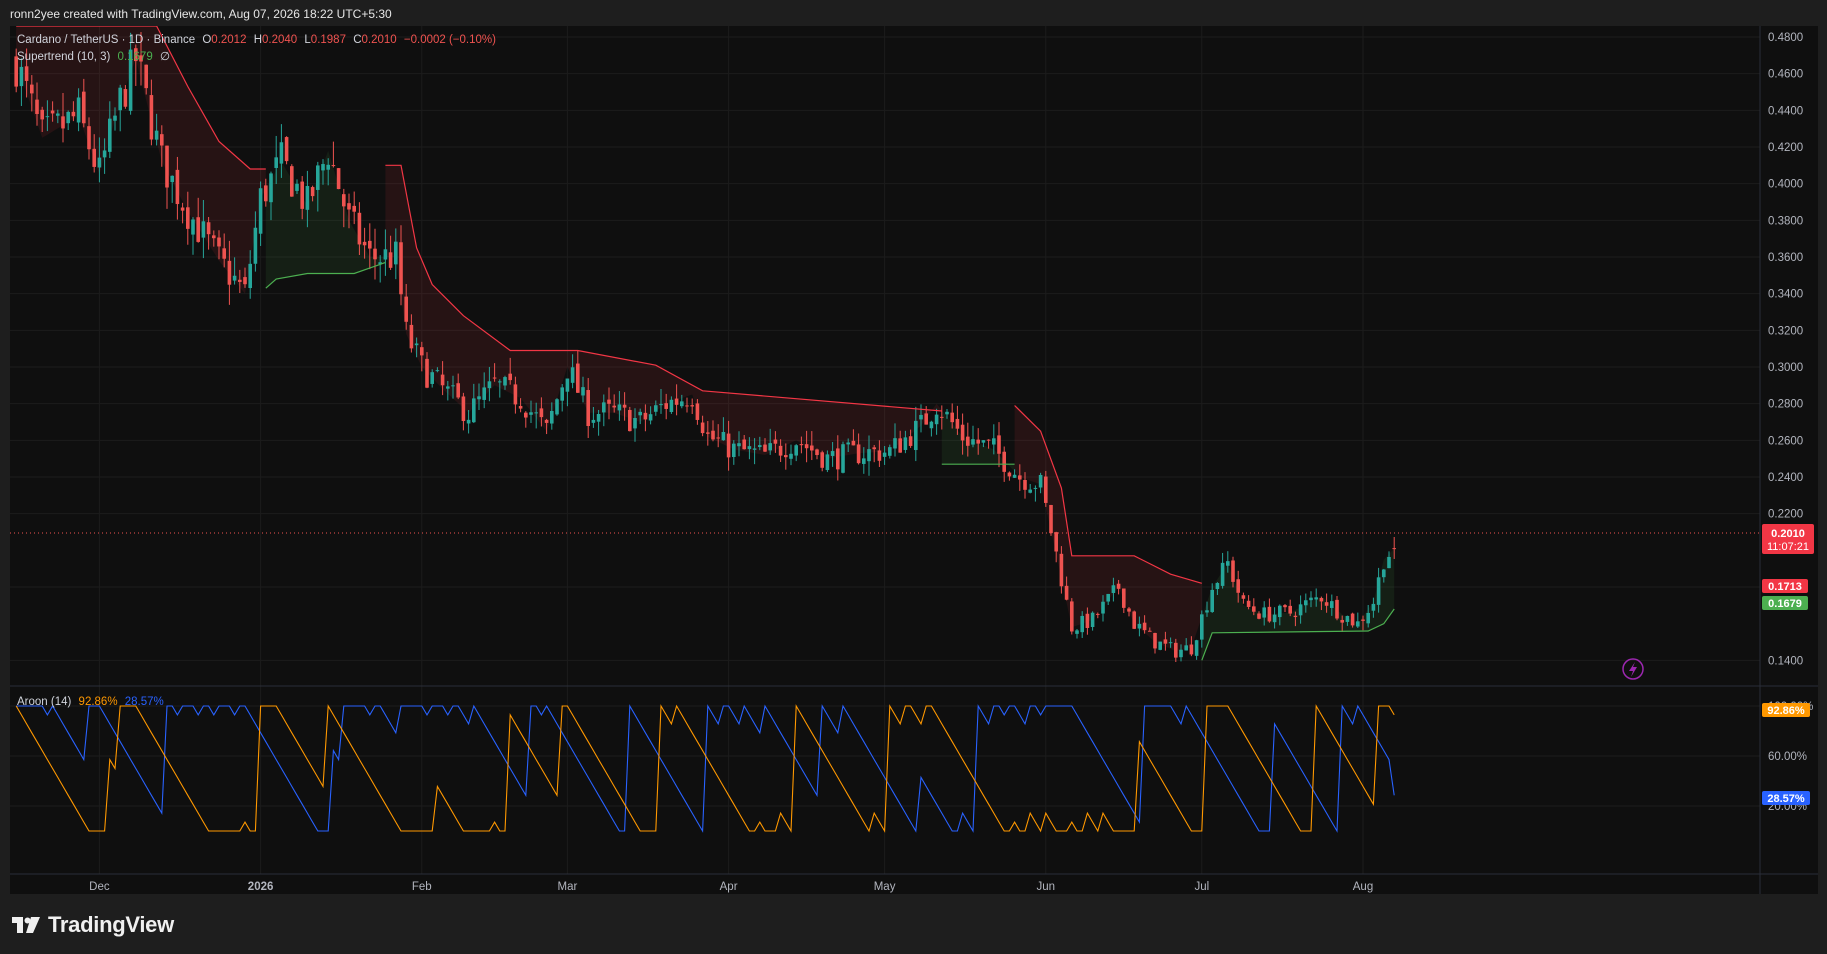 This screenshot has height=954, width=1827. Describe the element at coordinates (1785, 604) in the screenshot. I see `green-level-value: 0.1679` at that location.